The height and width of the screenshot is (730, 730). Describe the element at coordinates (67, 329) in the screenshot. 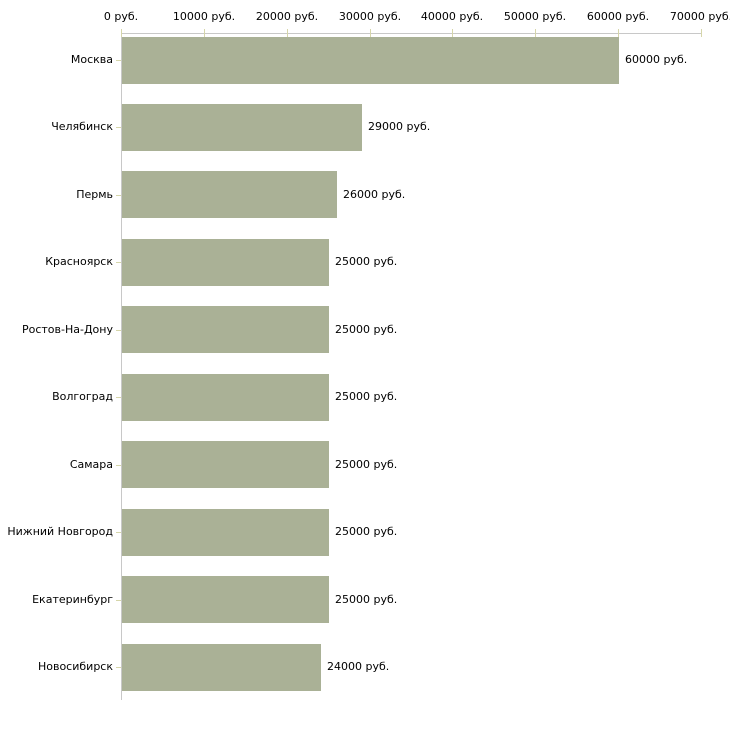

I see `category-label: Ростов-На-Дону` at that location.